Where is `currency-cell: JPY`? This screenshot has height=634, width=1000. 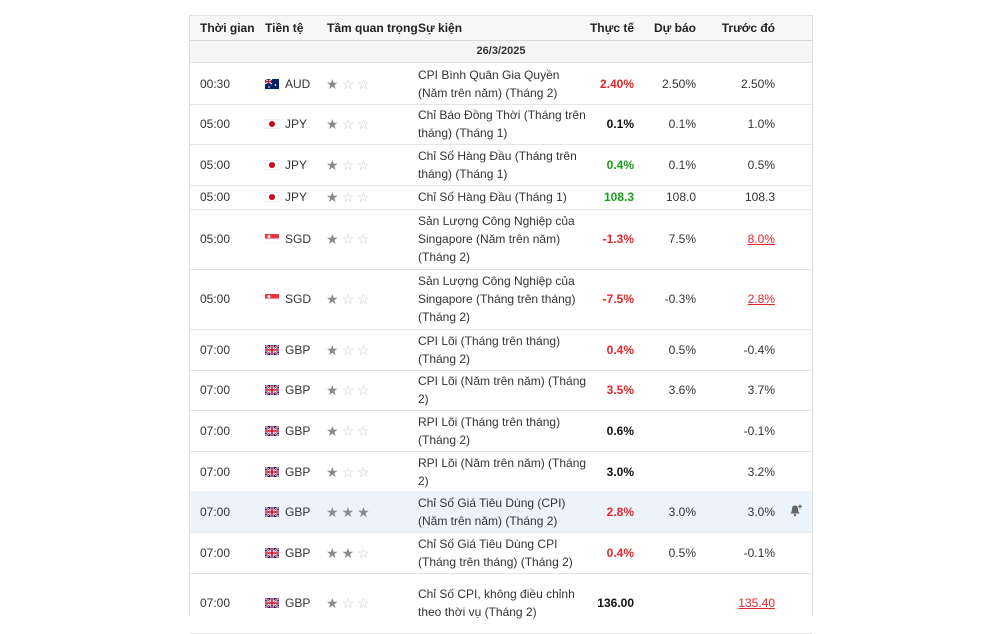 currency-cell: JPY is located at coordinates (286, 165).